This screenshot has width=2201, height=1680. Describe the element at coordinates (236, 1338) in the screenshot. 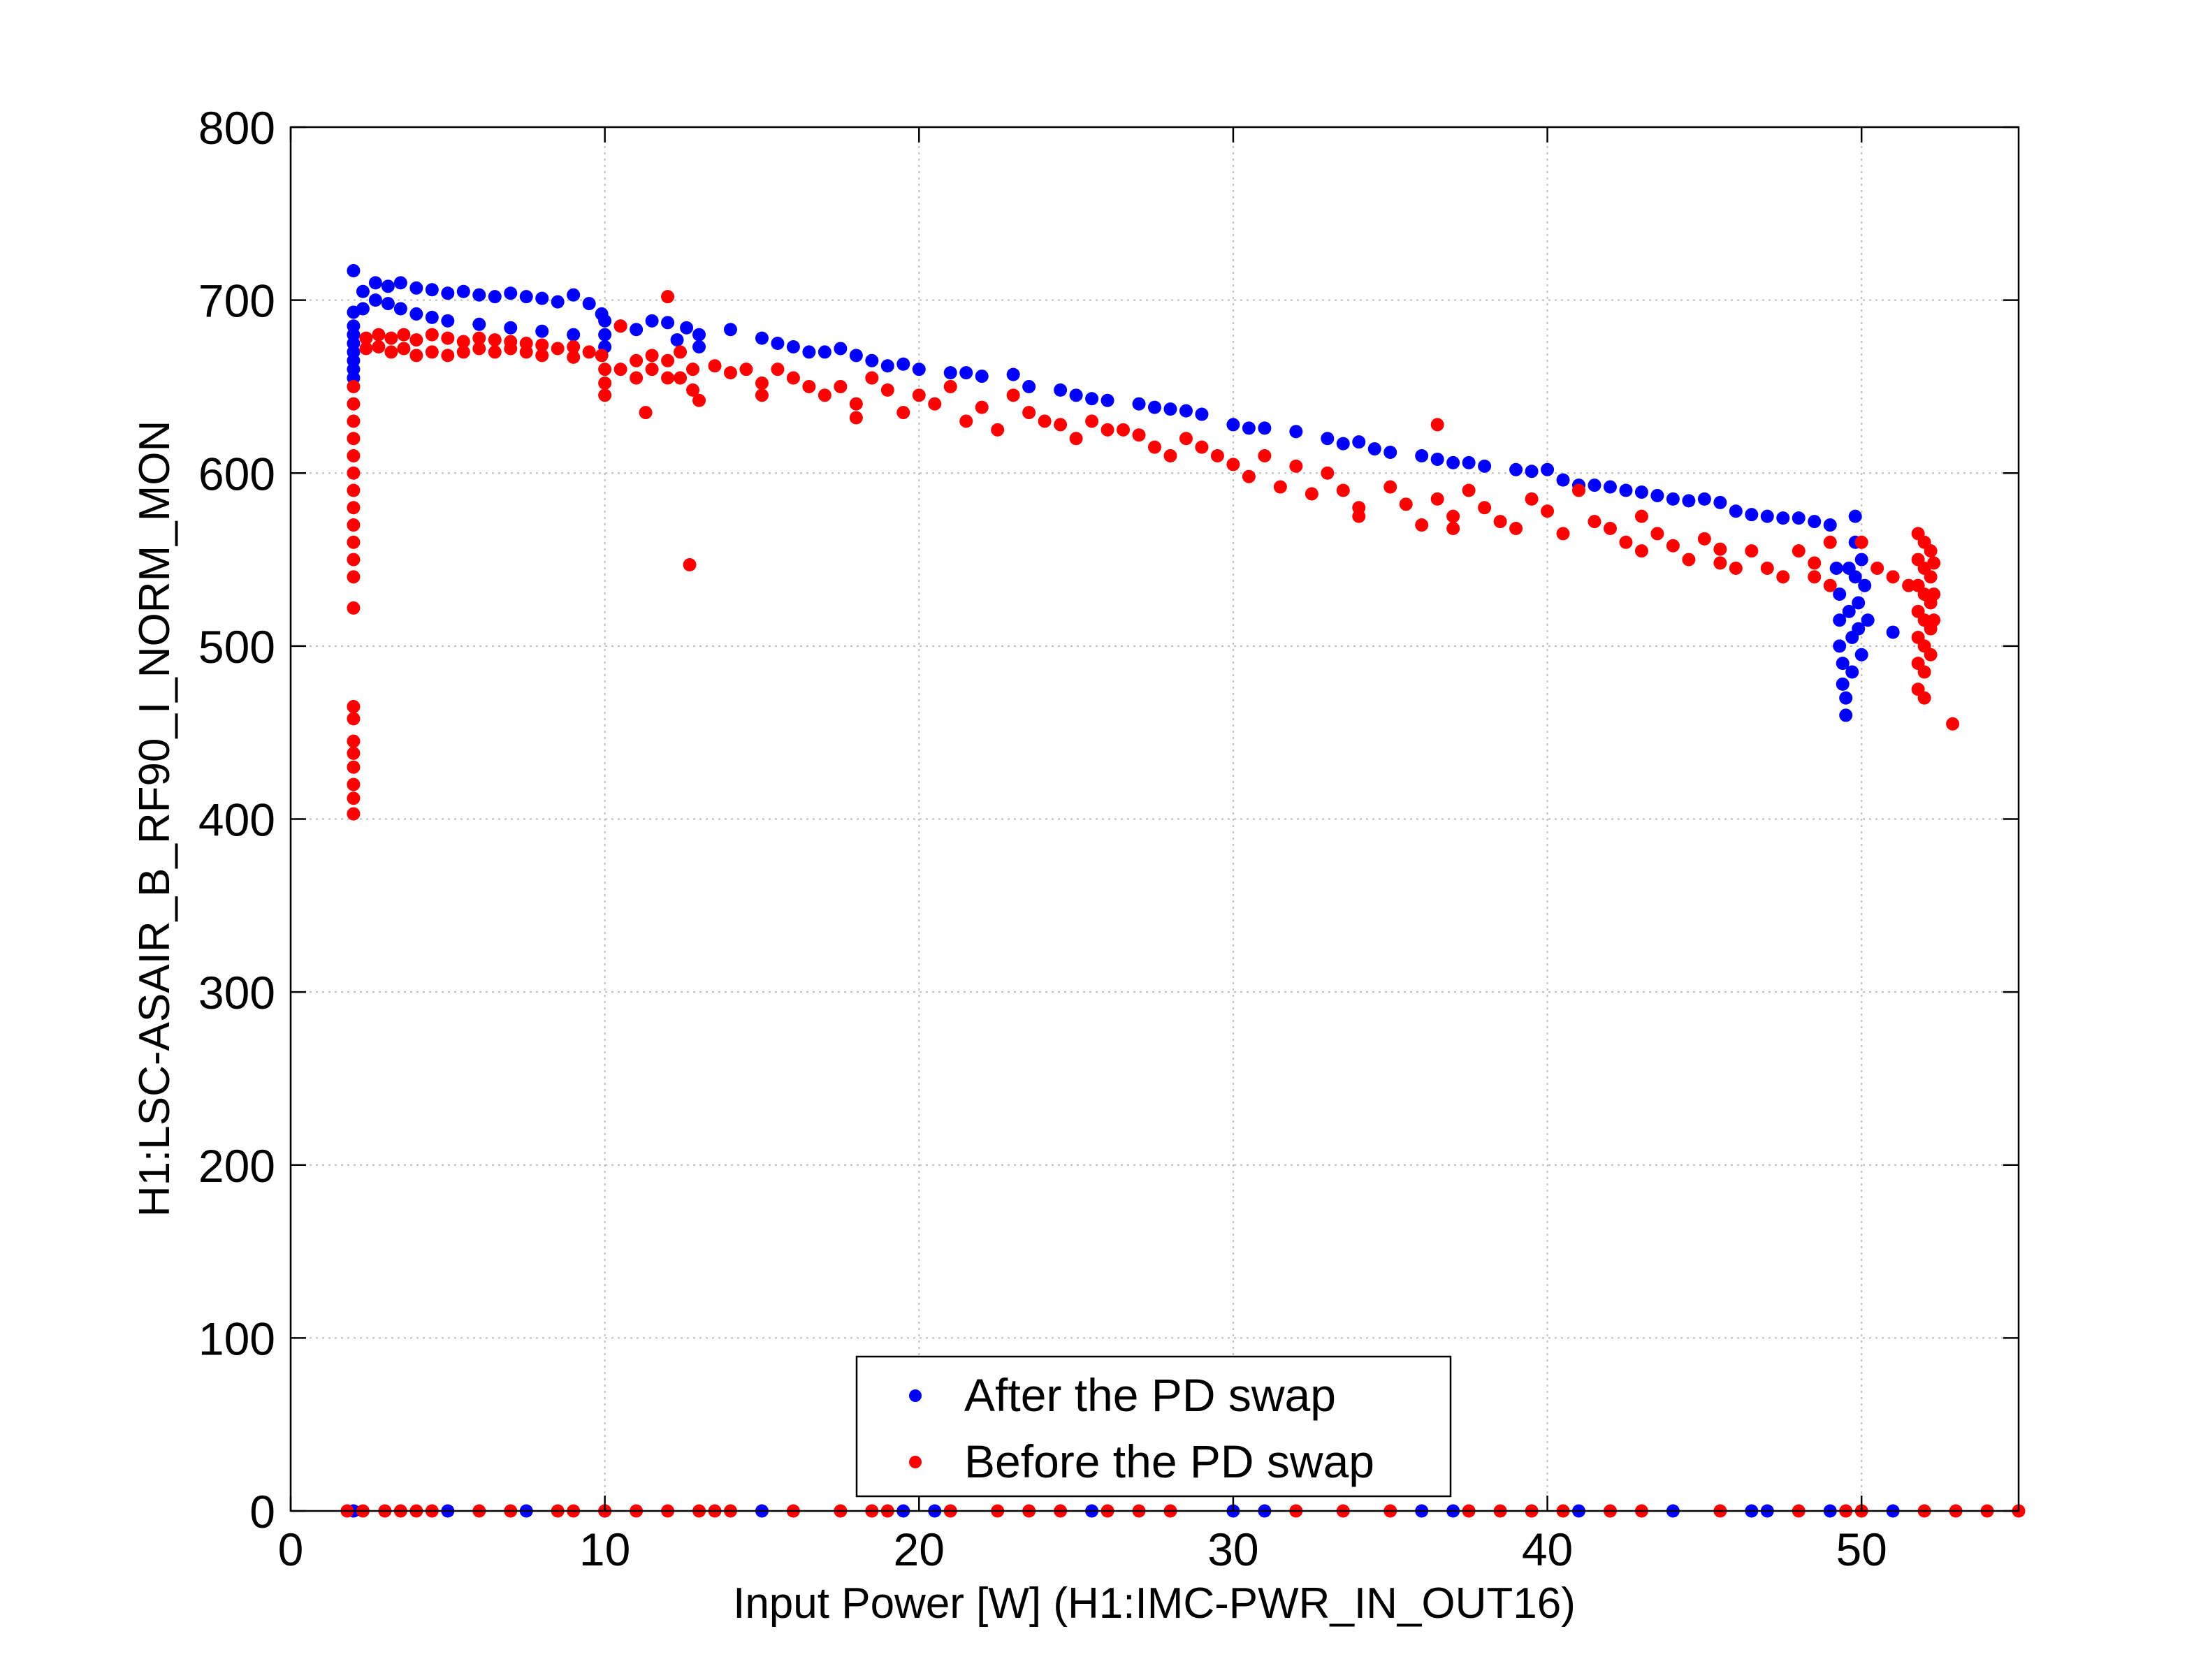

I see `y-tick-label: 100` at that location.